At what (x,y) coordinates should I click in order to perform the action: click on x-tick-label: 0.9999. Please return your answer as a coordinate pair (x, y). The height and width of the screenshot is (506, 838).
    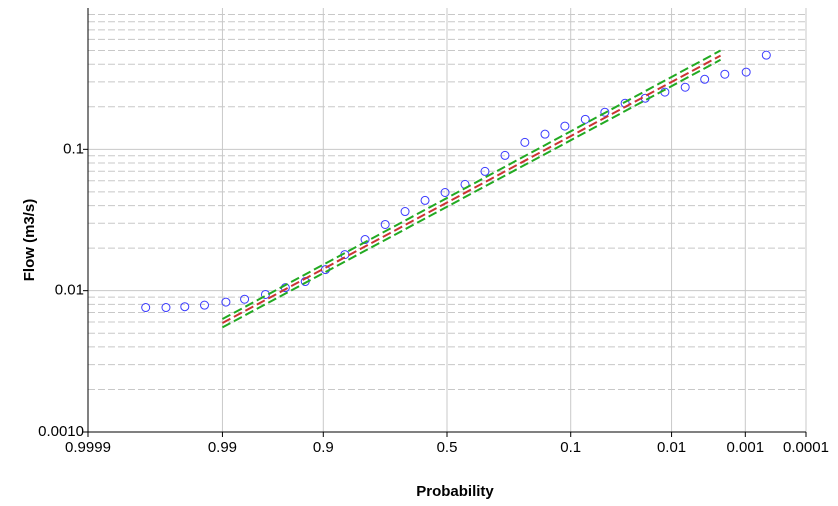
    Looking at the image, I should click on (88, 447).